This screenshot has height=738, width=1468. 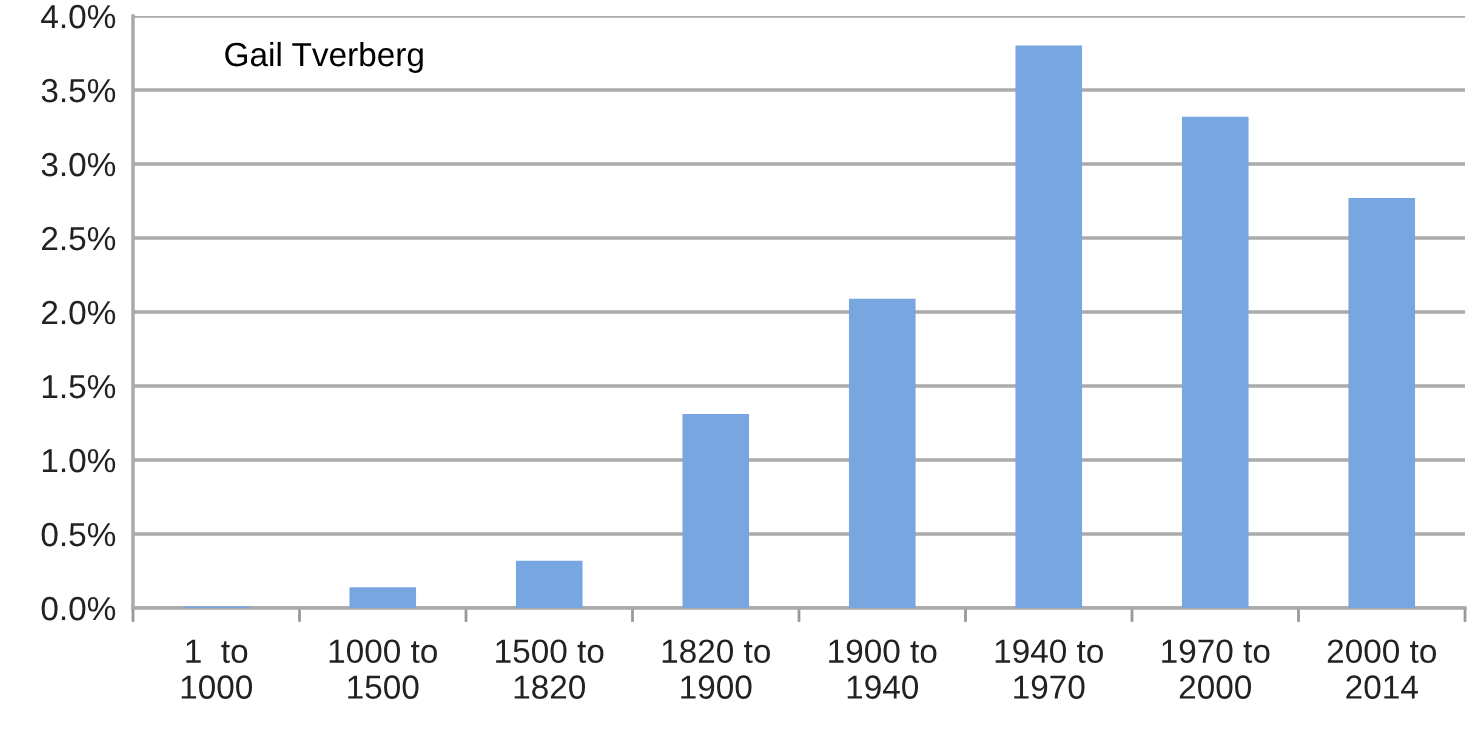 I want to click on x-tick-label: 1900 to 1940, so click(x=883, y=669).